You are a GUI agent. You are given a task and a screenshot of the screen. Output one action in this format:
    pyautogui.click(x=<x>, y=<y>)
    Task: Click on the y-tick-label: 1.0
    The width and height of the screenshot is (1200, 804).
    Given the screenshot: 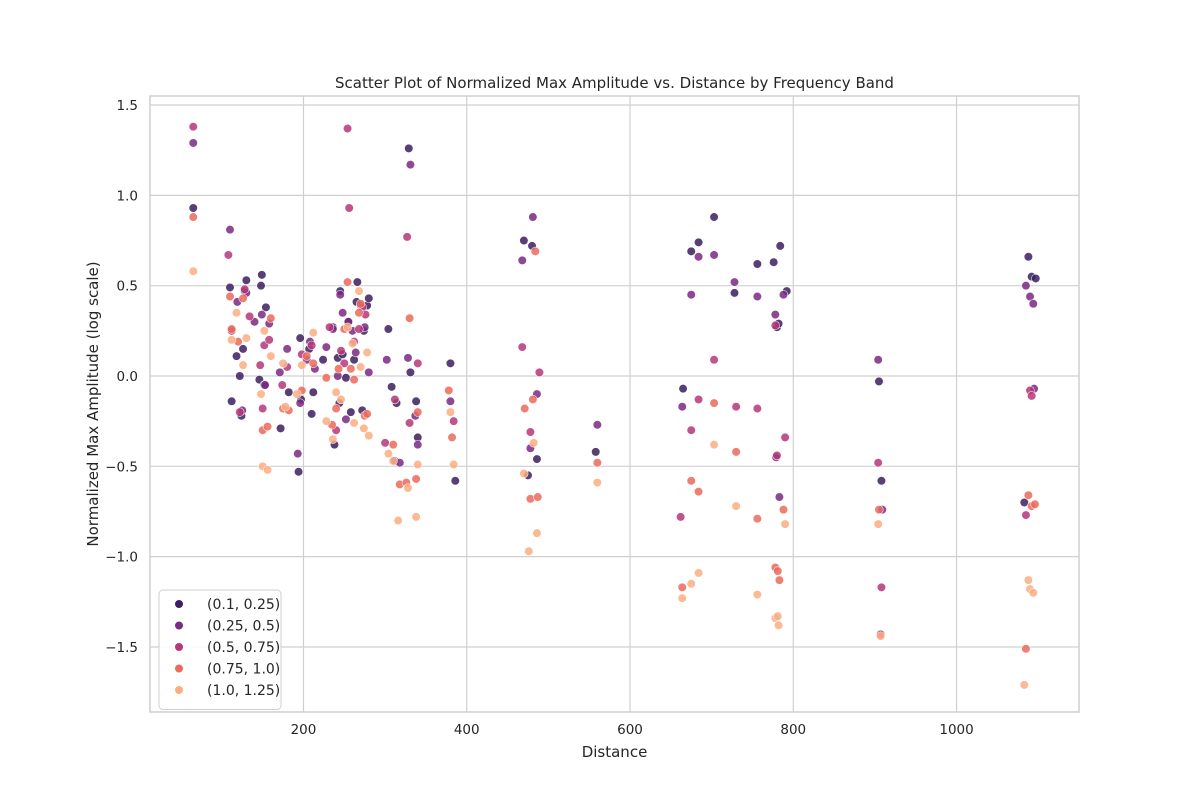 What is the action you would take?
    pyautogui.click(x=127, y=196)
    